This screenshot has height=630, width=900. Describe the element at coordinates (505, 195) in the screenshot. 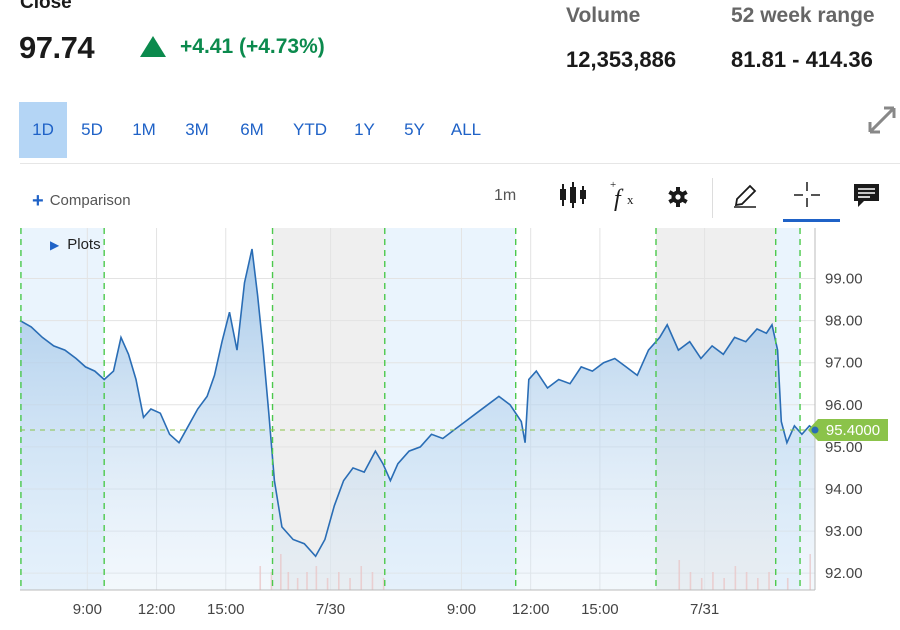

I see `interval-button: 1m` at that location.